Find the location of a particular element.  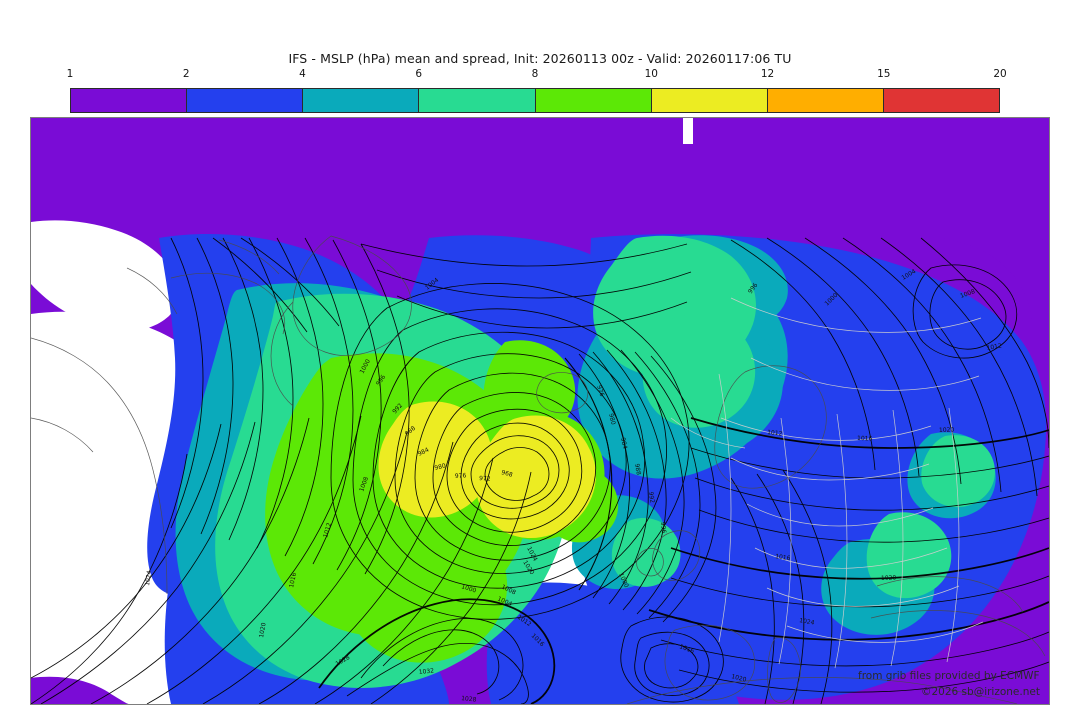

colorbar-ticks: 1 2 4 6 8 10 12 15 20 is located at coordinates (536, 77).